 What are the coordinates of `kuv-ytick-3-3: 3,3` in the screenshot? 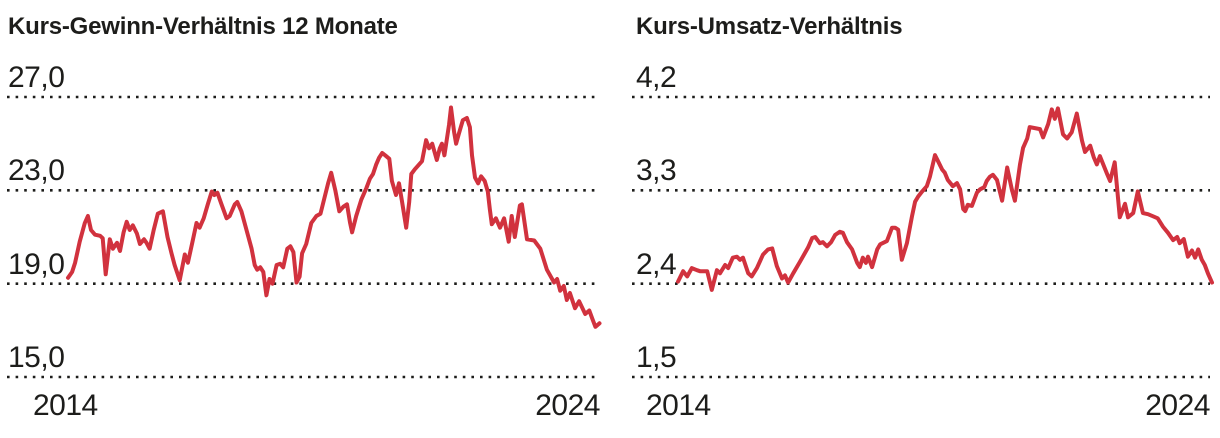 It's located at (656, 170).